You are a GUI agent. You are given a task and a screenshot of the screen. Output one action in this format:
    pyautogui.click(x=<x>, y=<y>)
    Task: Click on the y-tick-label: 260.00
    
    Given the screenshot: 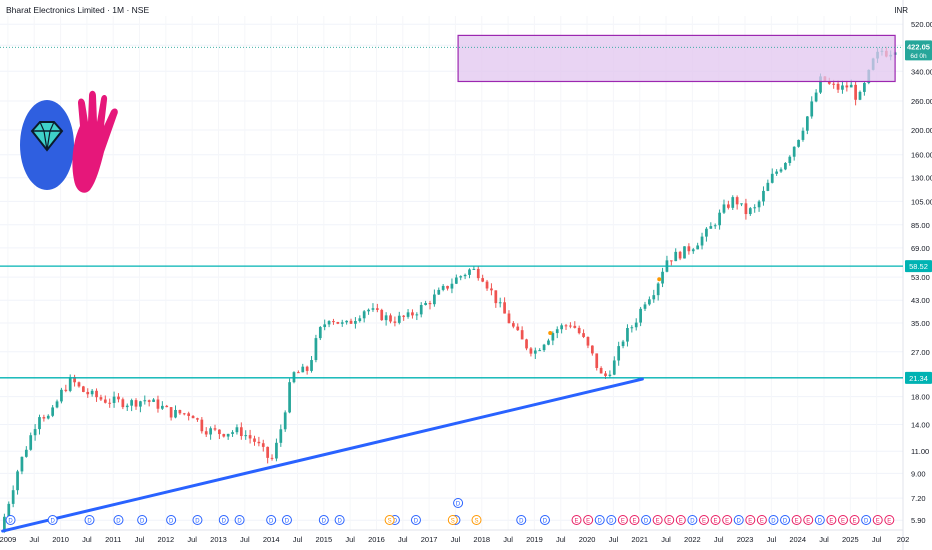 What is the action you would take?
    pyautogui.click(x=921, y=101)
    